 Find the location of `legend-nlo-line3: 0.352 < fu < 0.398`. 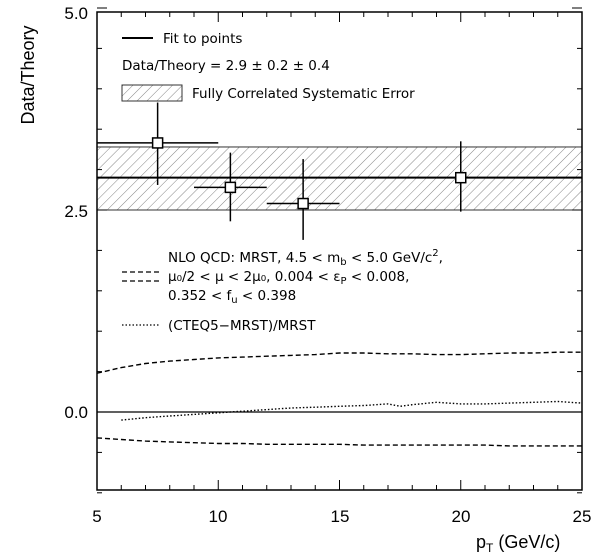

legend-nlo-line3: 0.352 < fu < 0.398 is located at coordinates (232, 297).